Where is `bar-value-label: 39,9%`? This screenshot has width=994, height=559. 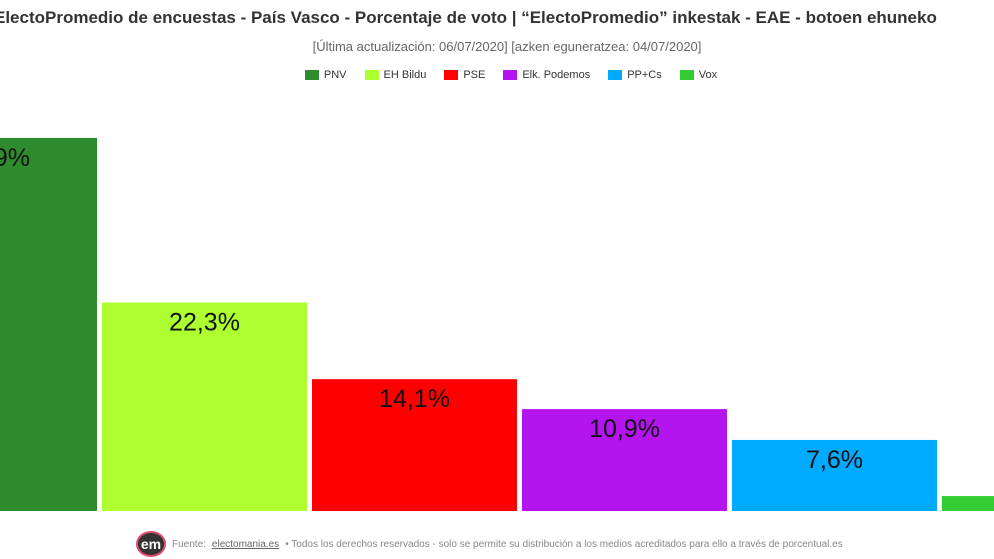
bar-value-label: 39,9% is located at coordinates (15, 158).